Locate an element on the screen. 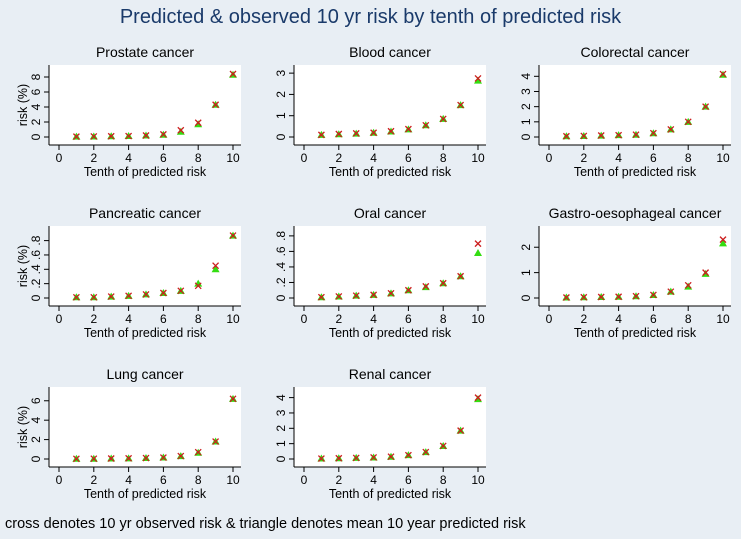 The width and height of the screenshot is (741, 539). y-tick-label: 3 is located at coordinates (281, 412).